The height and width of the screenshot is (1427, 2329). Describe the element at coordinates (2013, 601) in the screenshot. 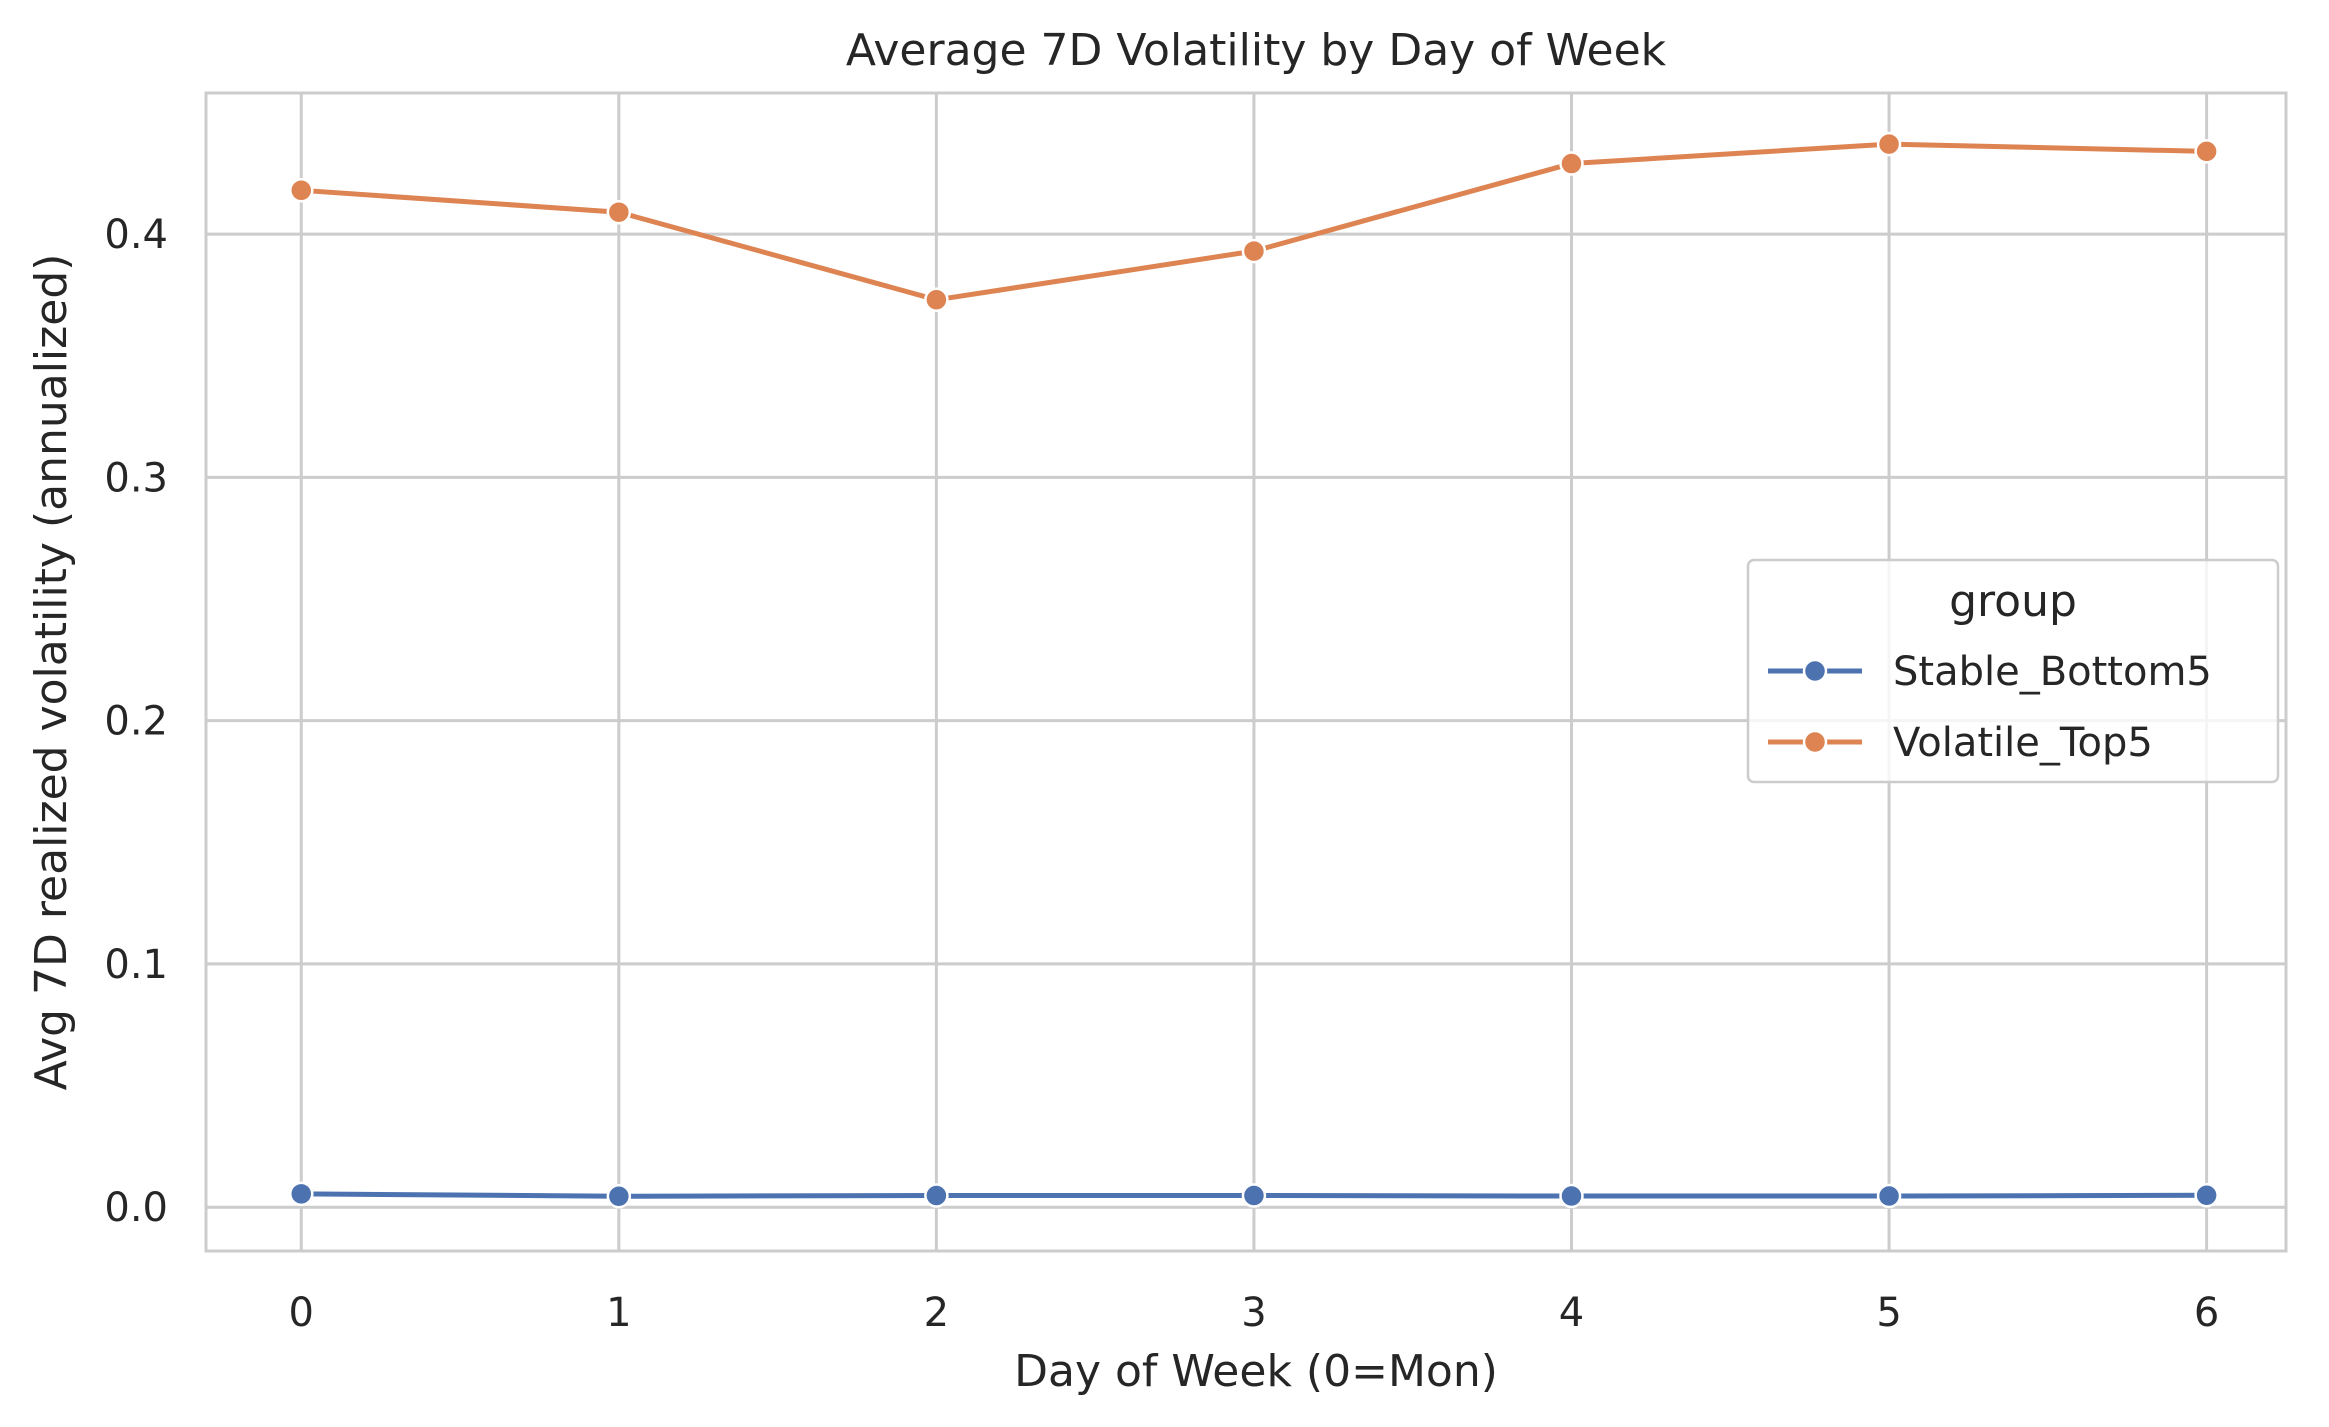

I see `legend-title: group` at that location.